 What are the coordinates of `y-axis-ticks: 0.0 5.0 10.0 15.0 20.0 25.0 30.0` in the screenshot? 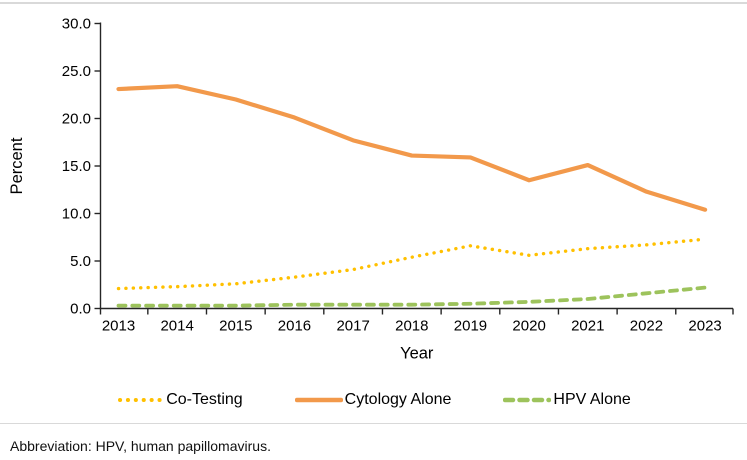 It's located at (81, 167).